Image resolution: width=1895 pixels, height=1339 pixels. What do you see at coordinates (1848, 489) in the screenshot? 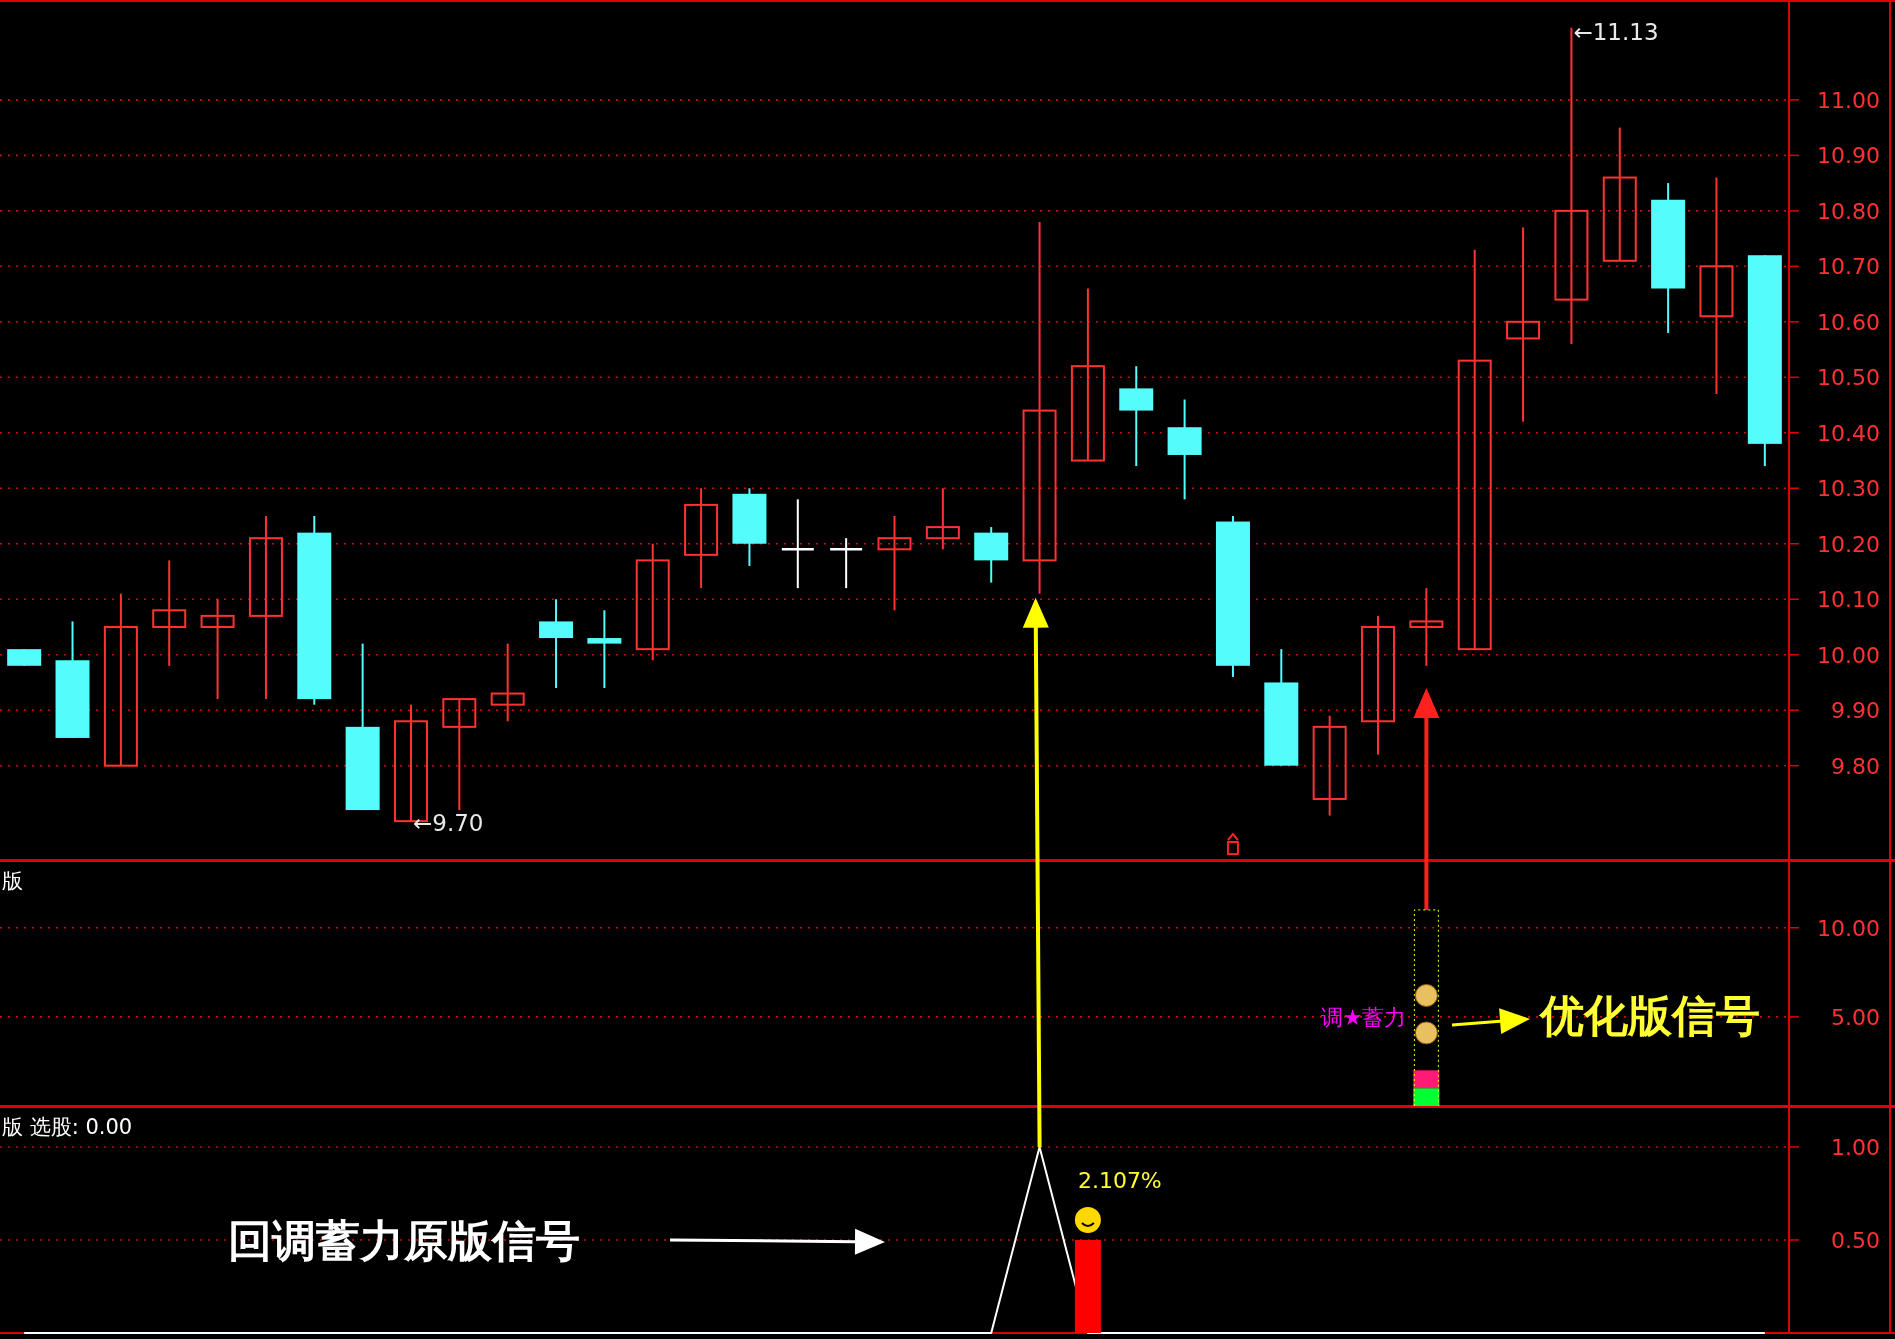
I see `y-tick-label: 10.30` at bounding box center [1848, 489].